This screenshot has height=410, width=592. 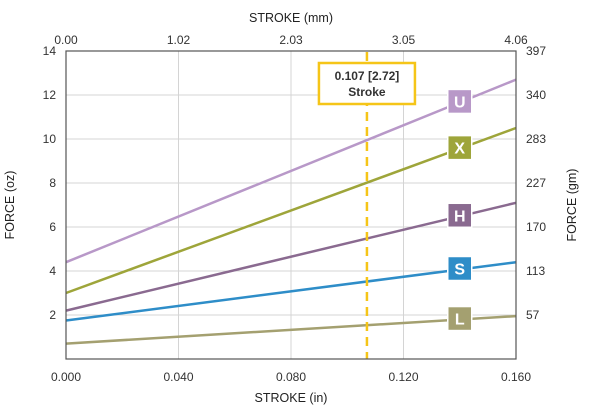 What do you see at coordinates (179, 40) in the screenshot?
I see `x-tick-top: 1.02` at bounding box center [179, 40].